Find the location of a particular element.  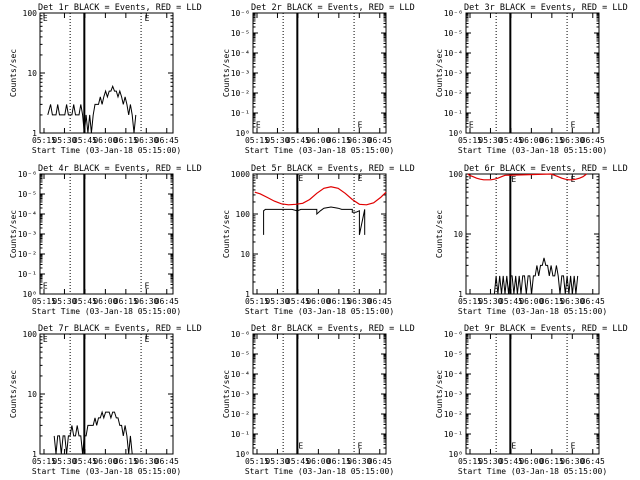

panel-title: Det 6r BLACK = Events, RED = LLD is located at coordinates (546, 169).